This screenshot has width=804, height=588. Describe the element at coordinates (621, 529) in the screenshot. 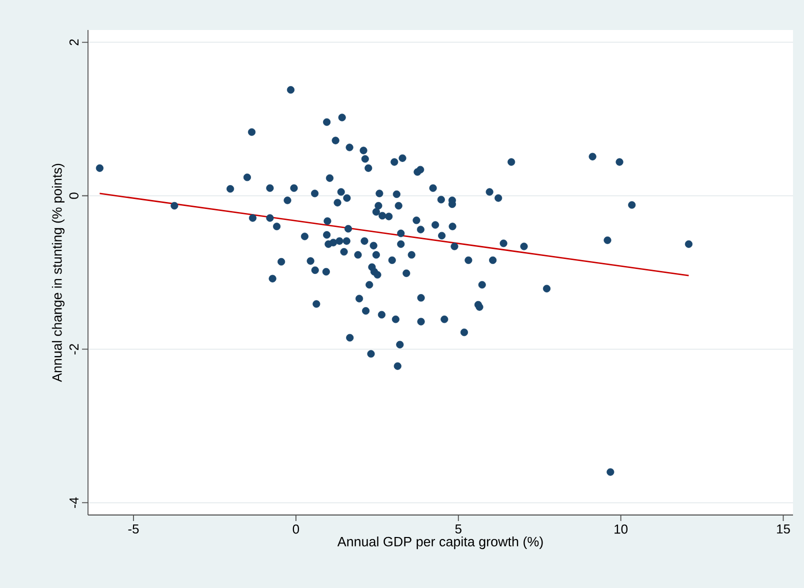

I see `x-tick-label: 10` at that location.